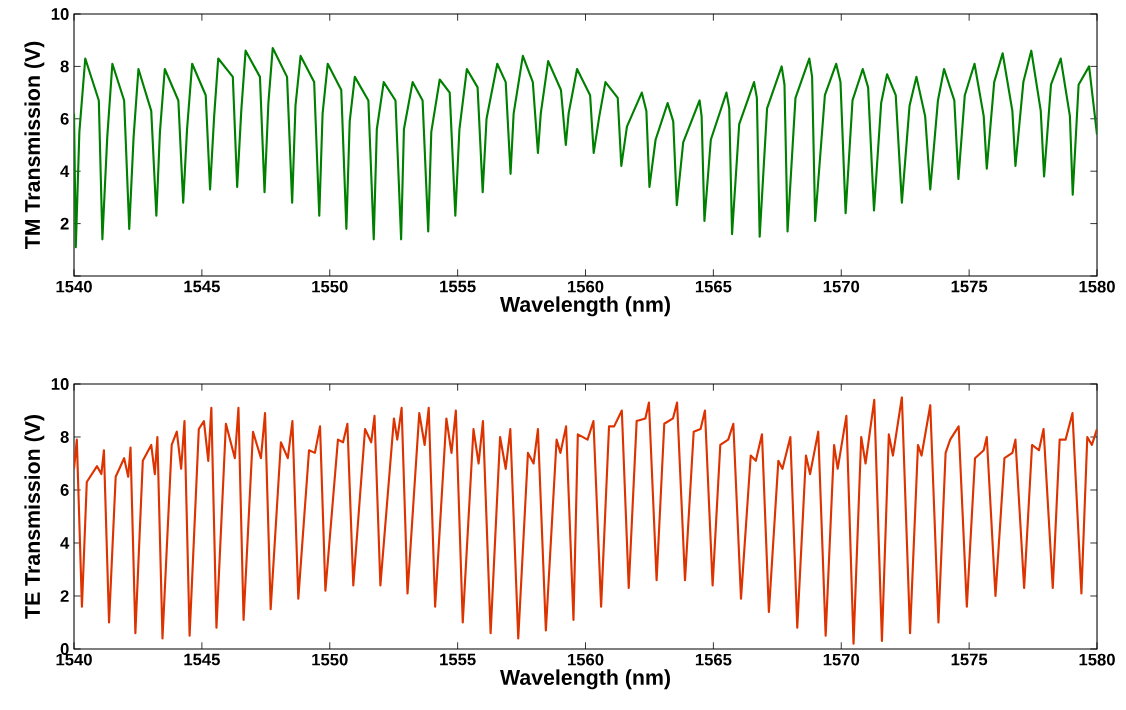 This screenshot has height=710, width=1126. What do you see at coordinates (34, 517) in the screenshot?
I see `y-axis-title: TE Transmission (V)` at bounding box center [34, 517].